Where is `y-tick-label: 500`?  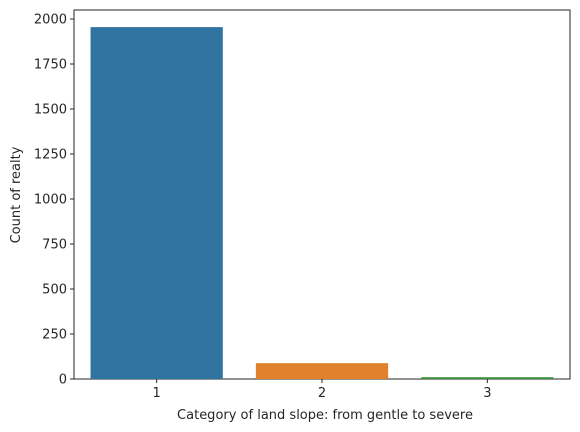
y-tick-label: 500 is located at coordinates (54, 290).